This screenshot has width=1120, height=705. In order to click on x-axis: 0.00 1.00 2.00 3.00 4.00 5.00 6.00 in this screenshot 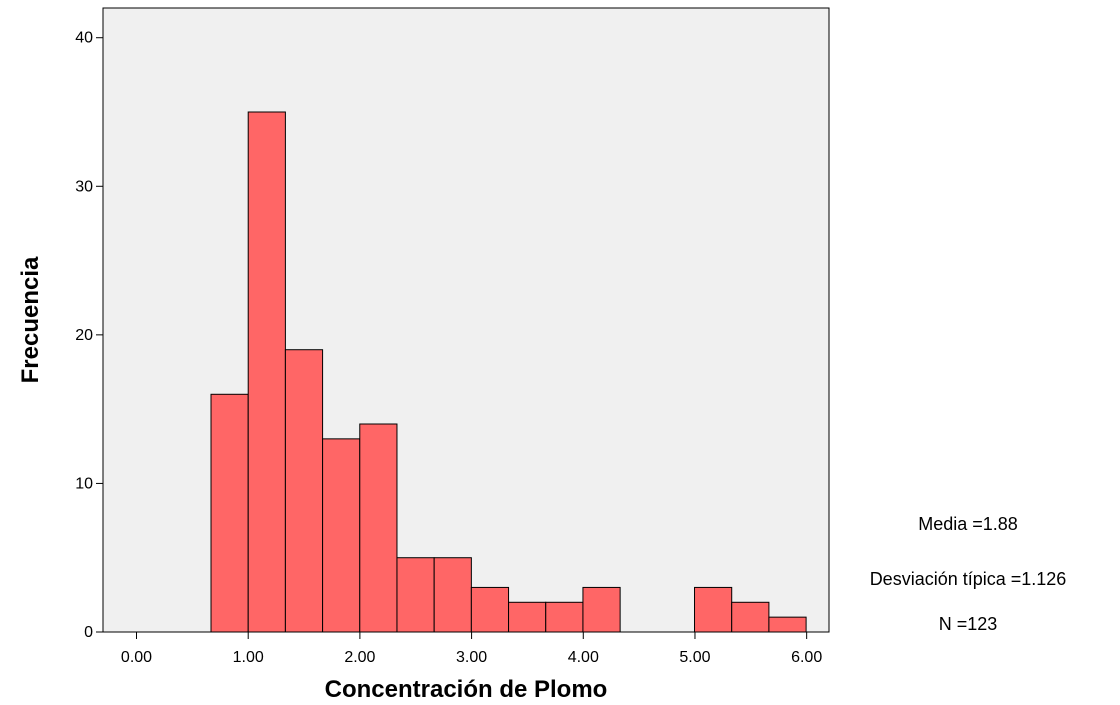, I will do `click(471, 649)`.